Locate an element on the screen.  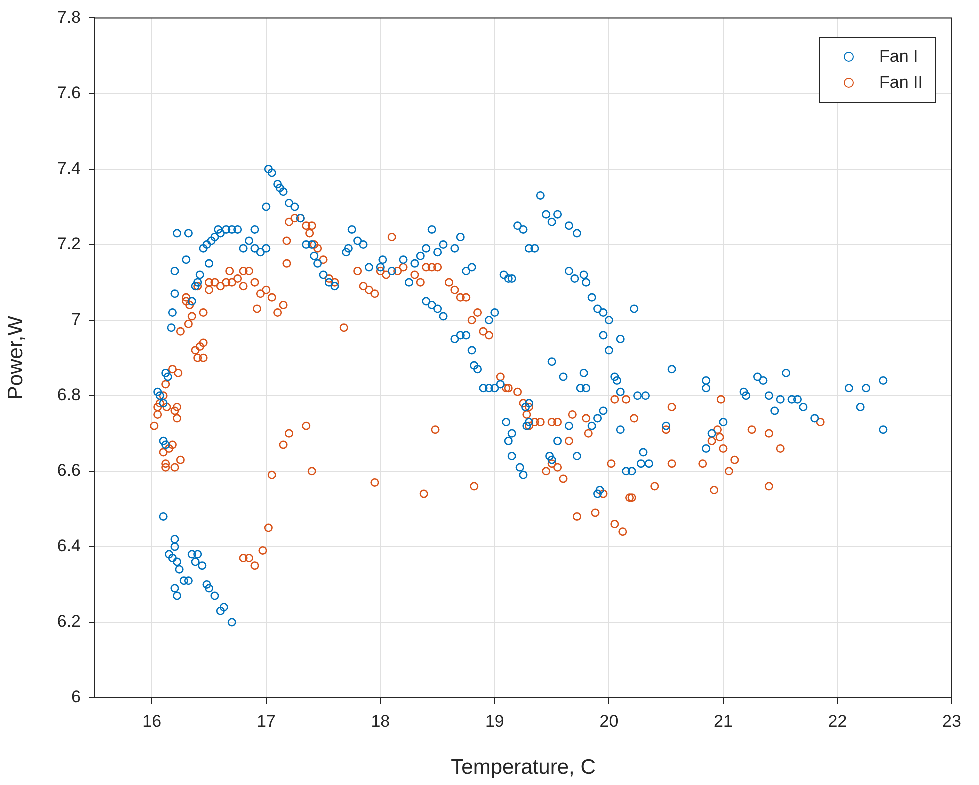
y-tick-label: 7.2 is located at coordinates (69, 244).